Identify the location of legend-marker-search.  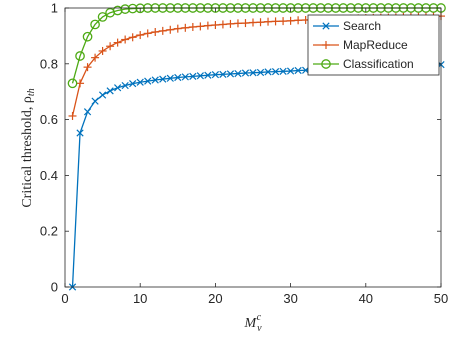
(326, 26).